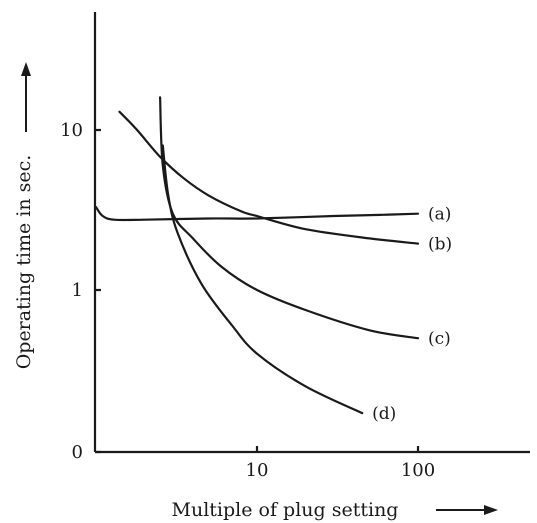  Describe the element at coordinates (257, 213) in the screenshot. I see `curve-a` at that location.